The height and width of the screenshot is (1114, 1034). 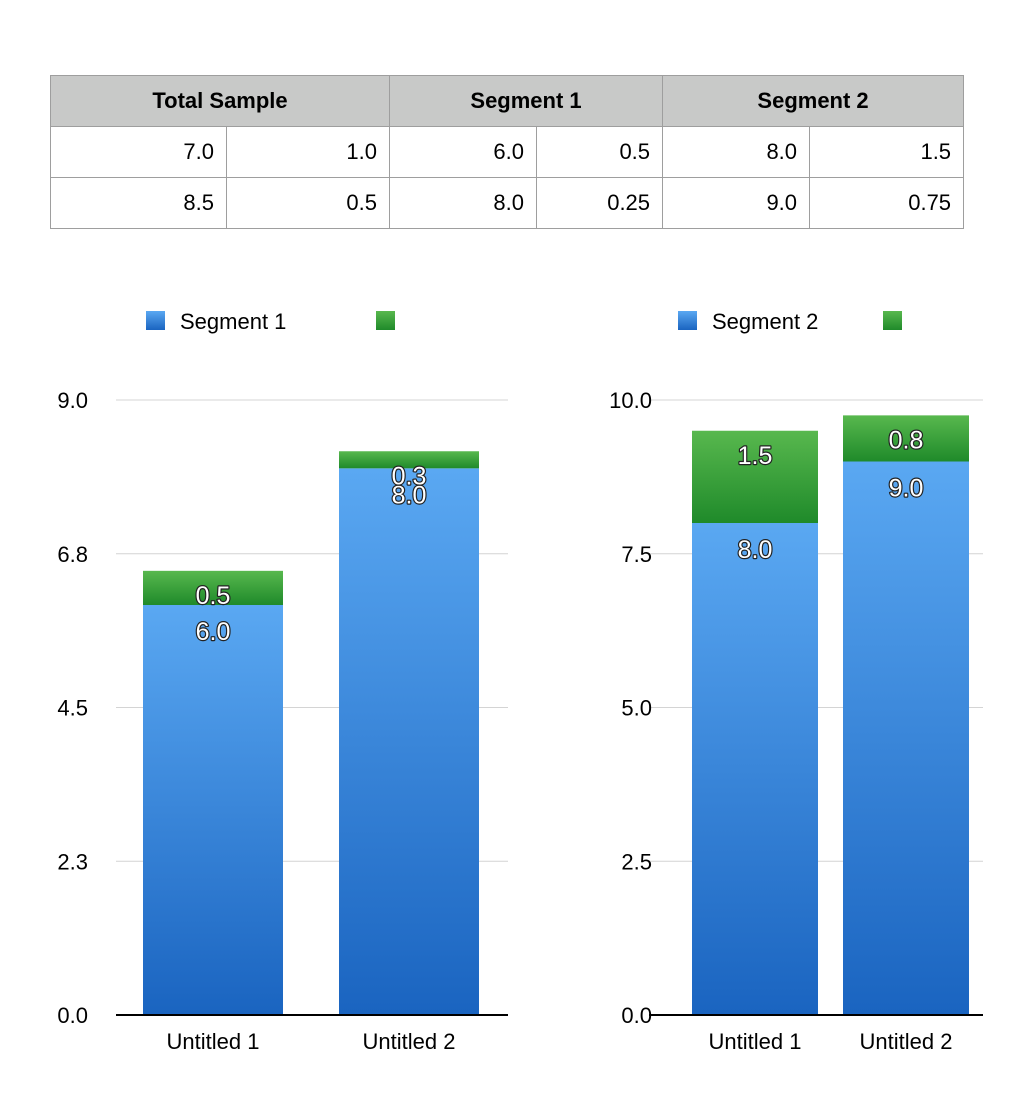 I want to click on bar-data-label: 1.5, so click(x=755, y=456).